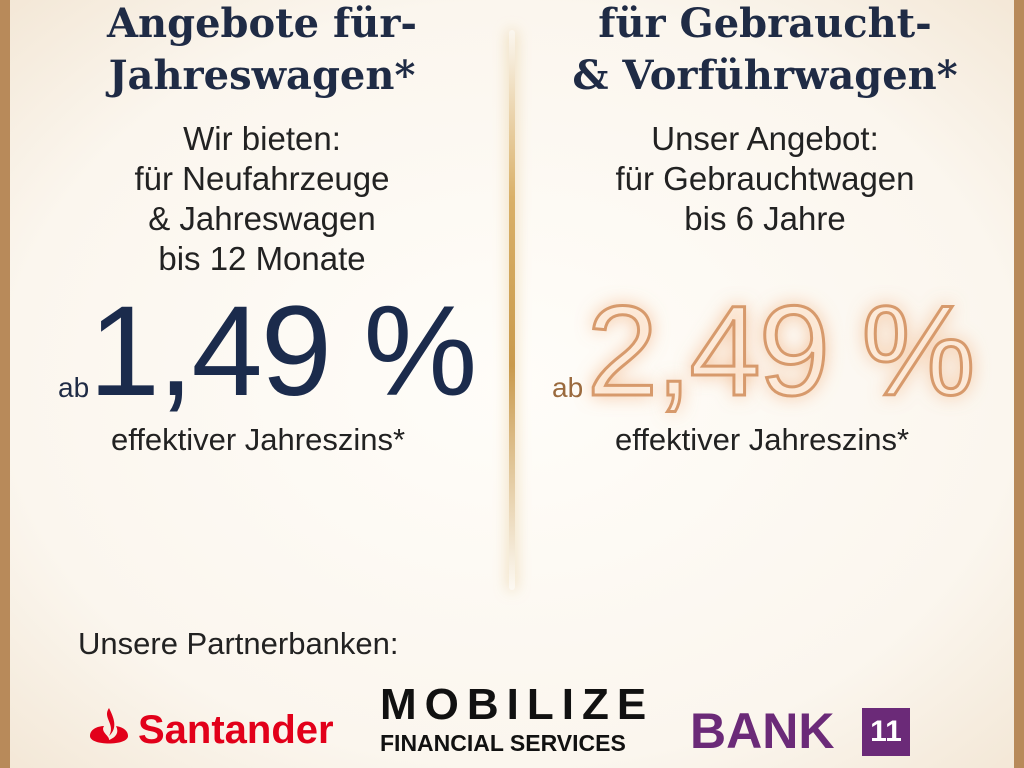 The width and height of the screenshot is (1024, 768). Describe the element at coordinates (258, 439) in the screenshot. I see `left-note: effektiver Jahreszins*` at that location.